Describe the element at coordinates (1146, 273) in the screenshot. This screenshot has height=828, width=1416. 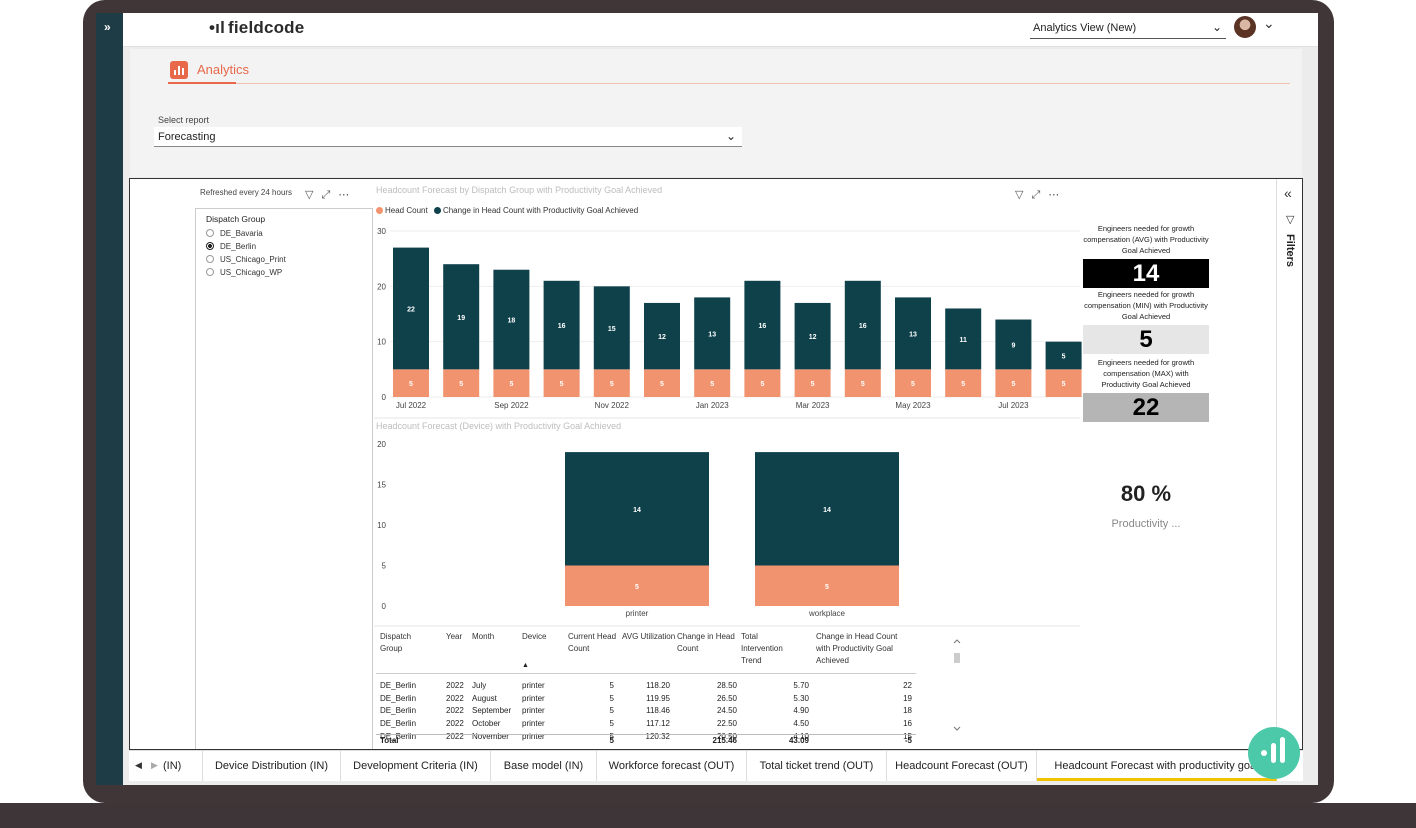
I see `kpi-value: 14` at that location.